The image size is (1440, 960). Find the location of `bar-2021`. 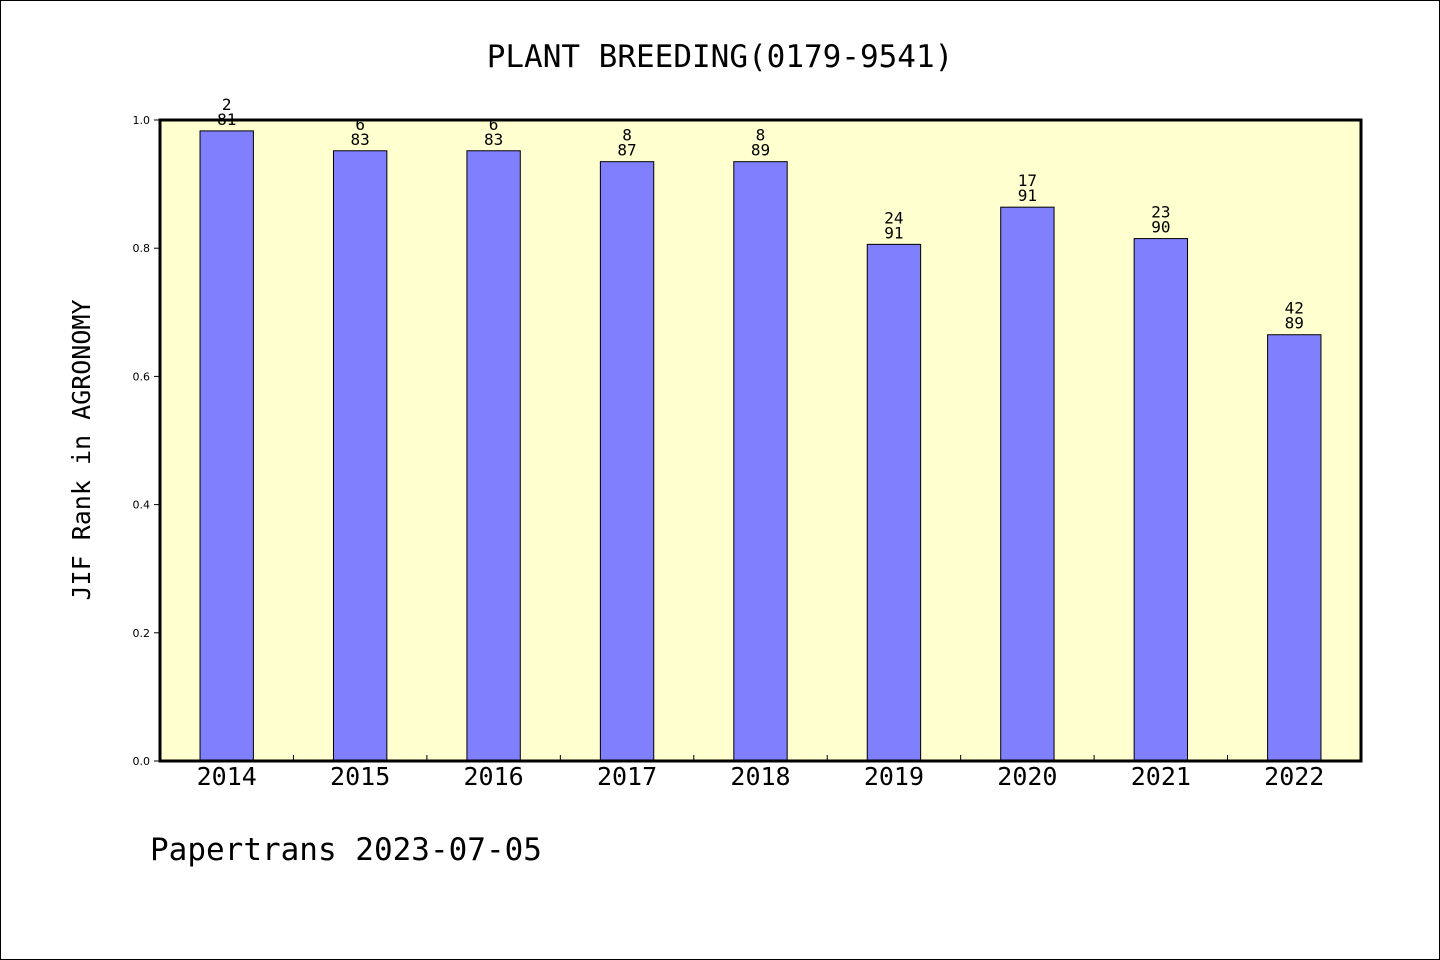

bar-2021 is located at coordinates (1161, 500).